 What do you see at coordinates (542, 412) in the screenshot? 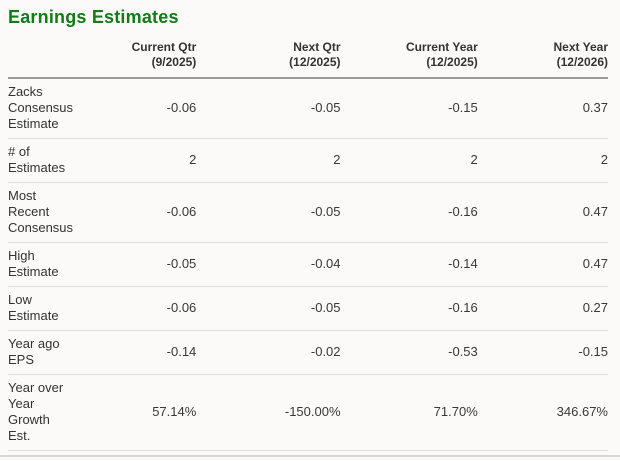
I see `estimate-value: 346.67%` at bounding box center [542, 412].